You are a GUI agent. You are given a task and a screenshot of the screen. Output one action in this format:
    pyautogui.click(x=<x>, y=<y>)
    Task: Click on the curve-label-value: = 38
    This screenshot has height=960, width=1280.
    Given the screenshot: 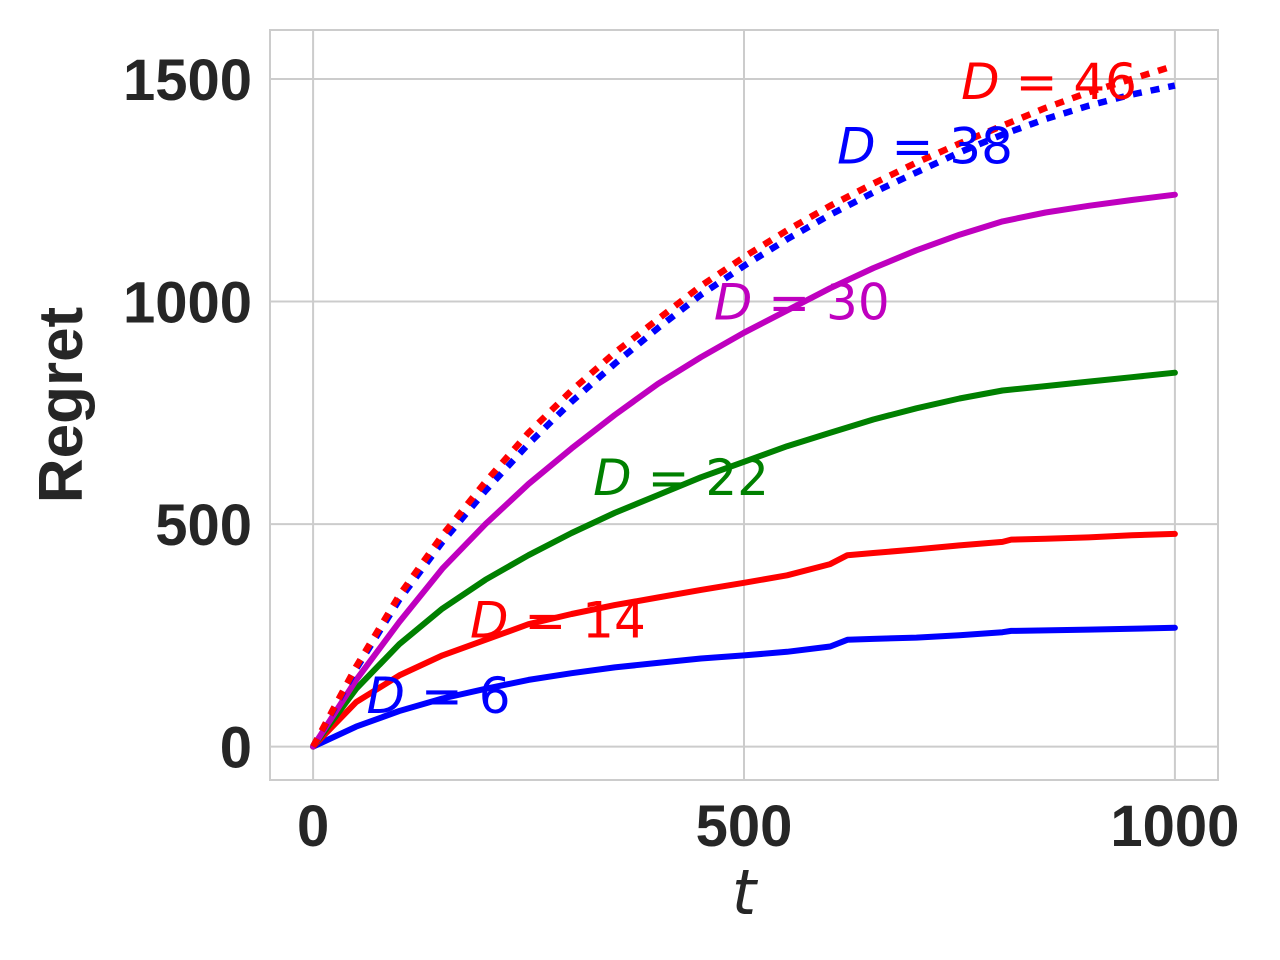 What is the action you would take?
    pyautogui.click(x=944, y=147)
    